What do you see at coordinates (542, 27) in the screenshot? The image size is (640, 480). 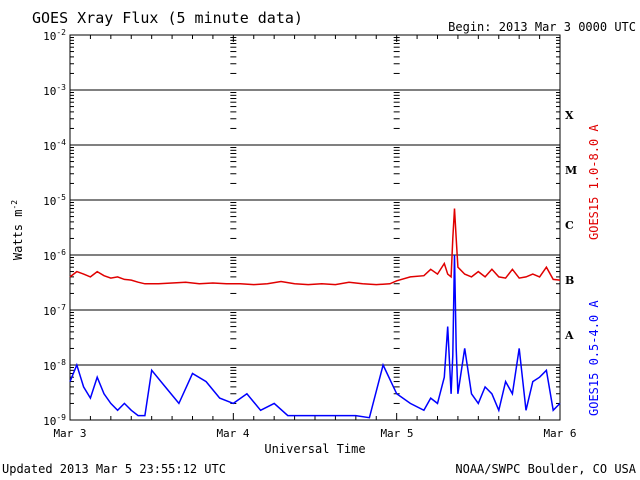 I see `begin-label: Begin: 2013 Mar 3 0000 UTC` at bounding box center [542, 27].